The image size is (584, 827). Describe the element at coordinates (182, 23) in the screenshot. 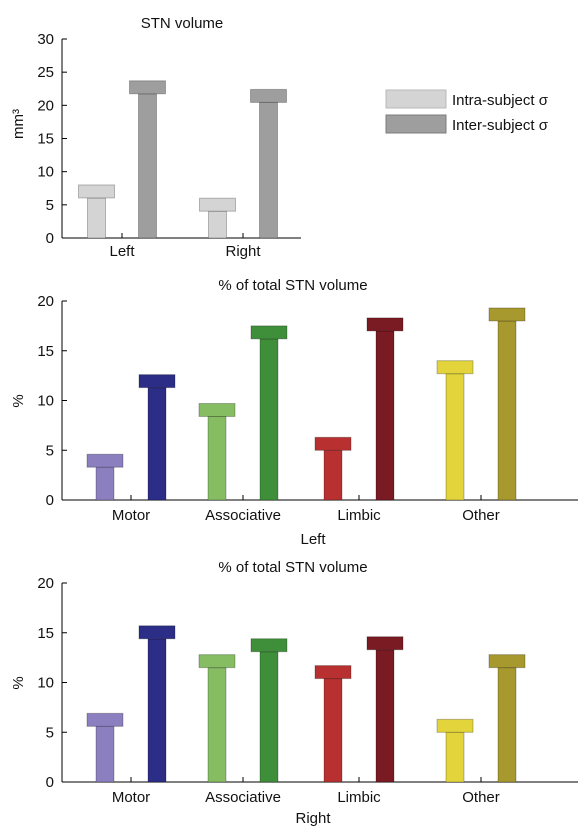

I see `chart-title: STN volume` at that location.